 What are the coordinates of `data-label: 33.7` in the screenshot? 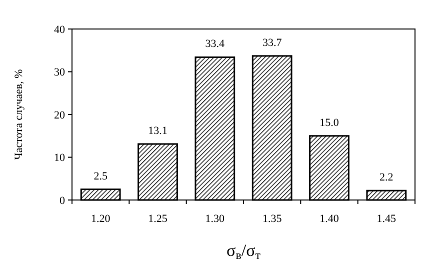 It's located at (272, 42).